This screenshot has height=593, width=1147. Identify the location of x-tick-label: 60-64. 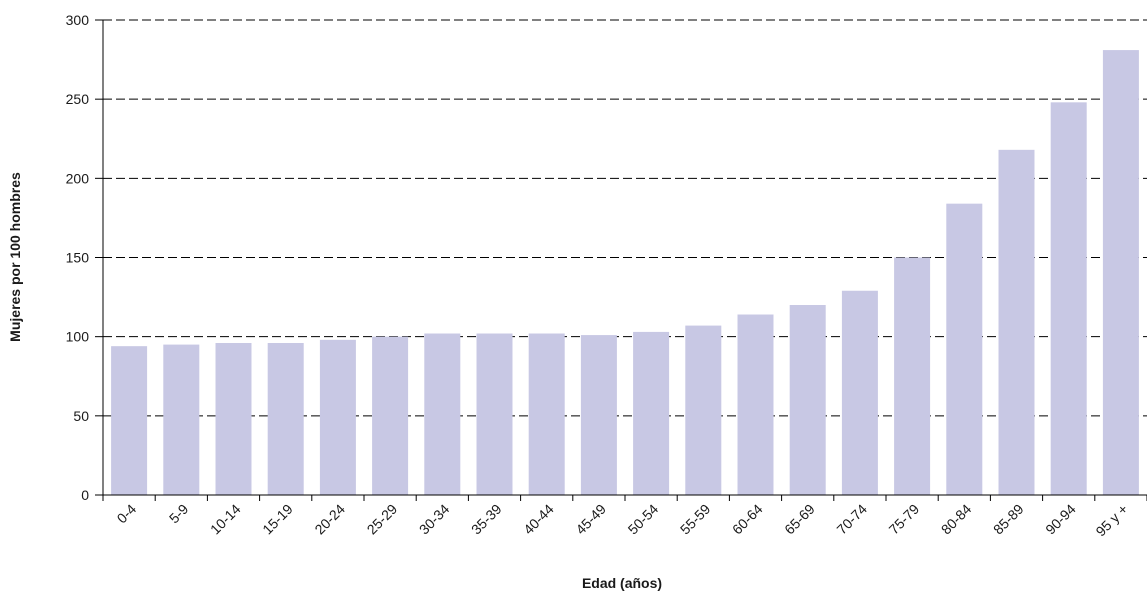
(747, 519).